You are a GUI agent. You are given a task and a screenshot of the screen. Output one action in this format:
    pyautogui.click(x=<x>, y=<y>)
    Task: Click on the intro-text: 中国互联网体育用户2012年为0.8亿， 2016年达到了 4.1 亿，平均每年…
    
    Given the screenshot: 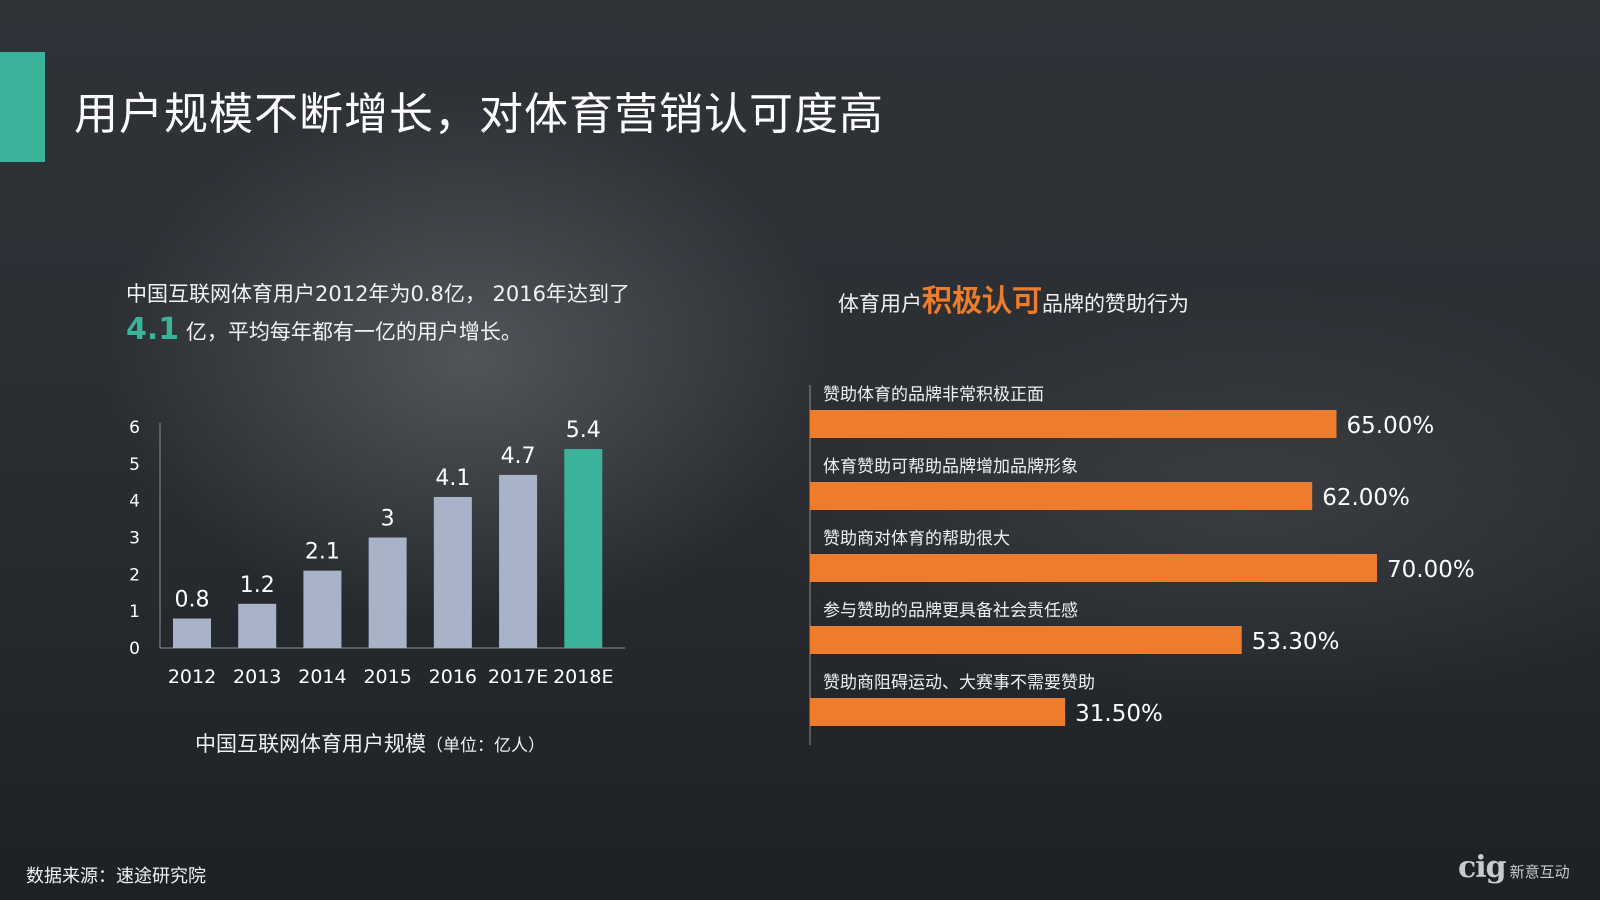 What is the action you would take?
    pyautogui.click(x=386, y=313)
    